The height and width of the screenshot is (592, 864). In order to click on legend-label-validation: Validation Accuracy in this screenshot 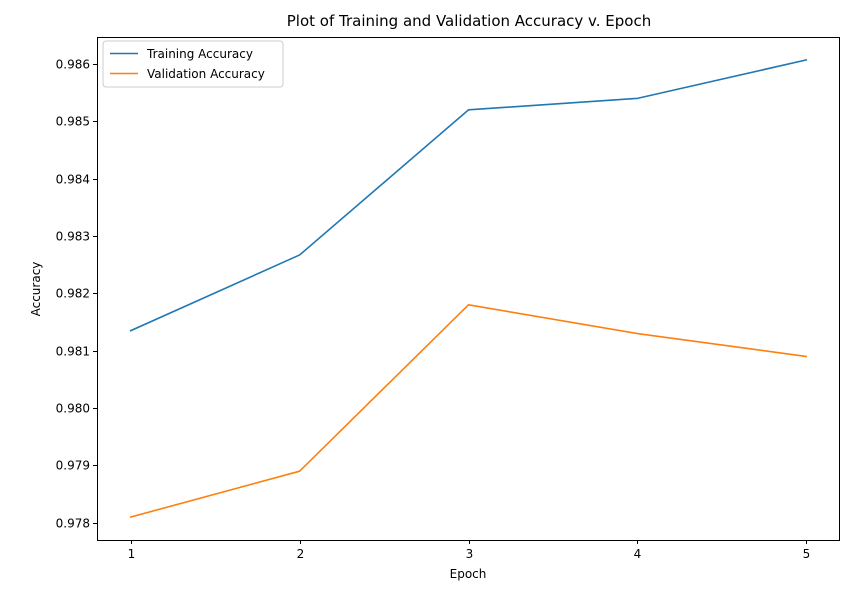, I will do `click(206, 74)`.